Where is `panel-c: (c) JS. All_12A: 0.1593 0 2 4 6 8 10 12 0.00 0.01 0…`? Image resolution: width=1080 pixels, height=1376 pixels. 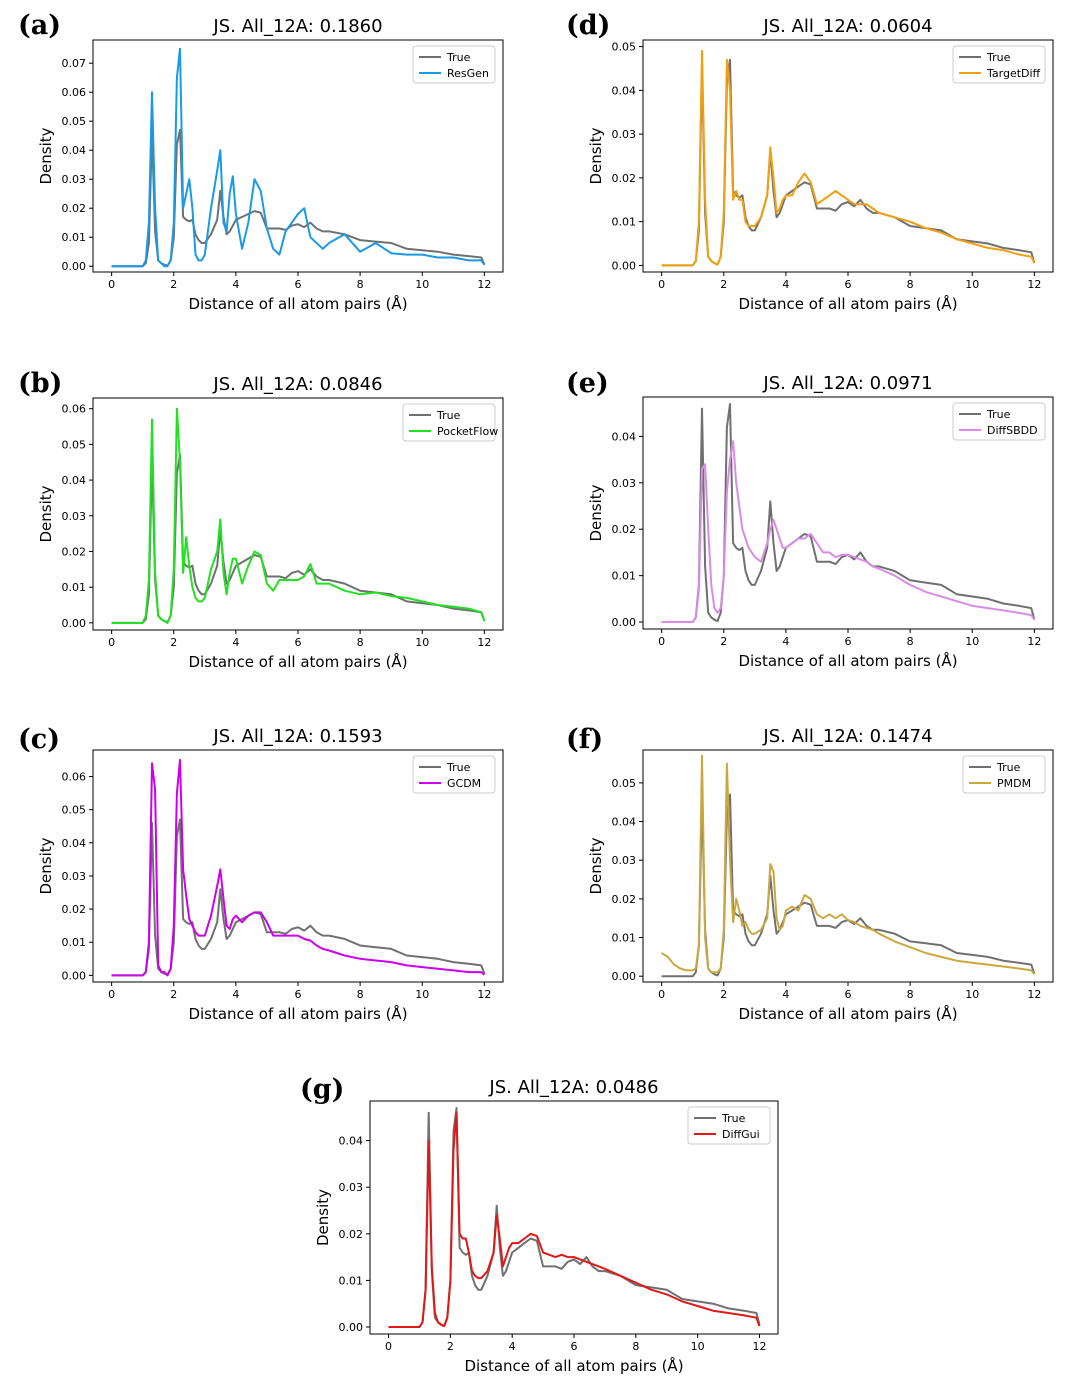
panel-c: (c) JS. All_12A: 0.1593 0 2 4 6 8 10 12 0.00 0.01 0… is located at coordinates (261, 873).